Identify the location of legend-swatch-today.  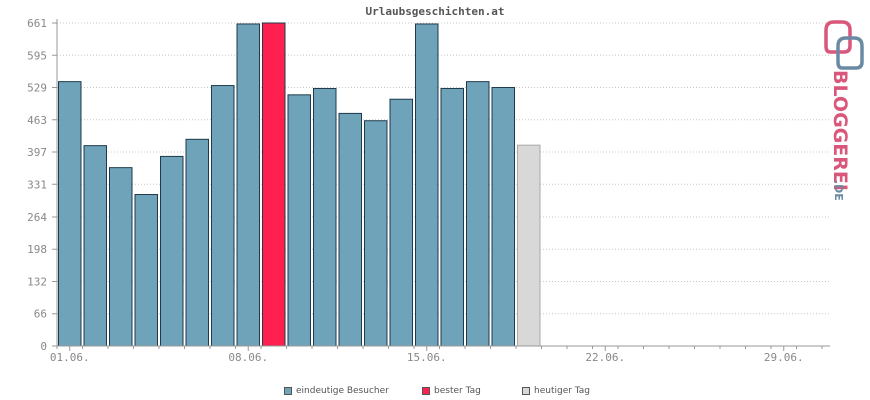
(526, 391).